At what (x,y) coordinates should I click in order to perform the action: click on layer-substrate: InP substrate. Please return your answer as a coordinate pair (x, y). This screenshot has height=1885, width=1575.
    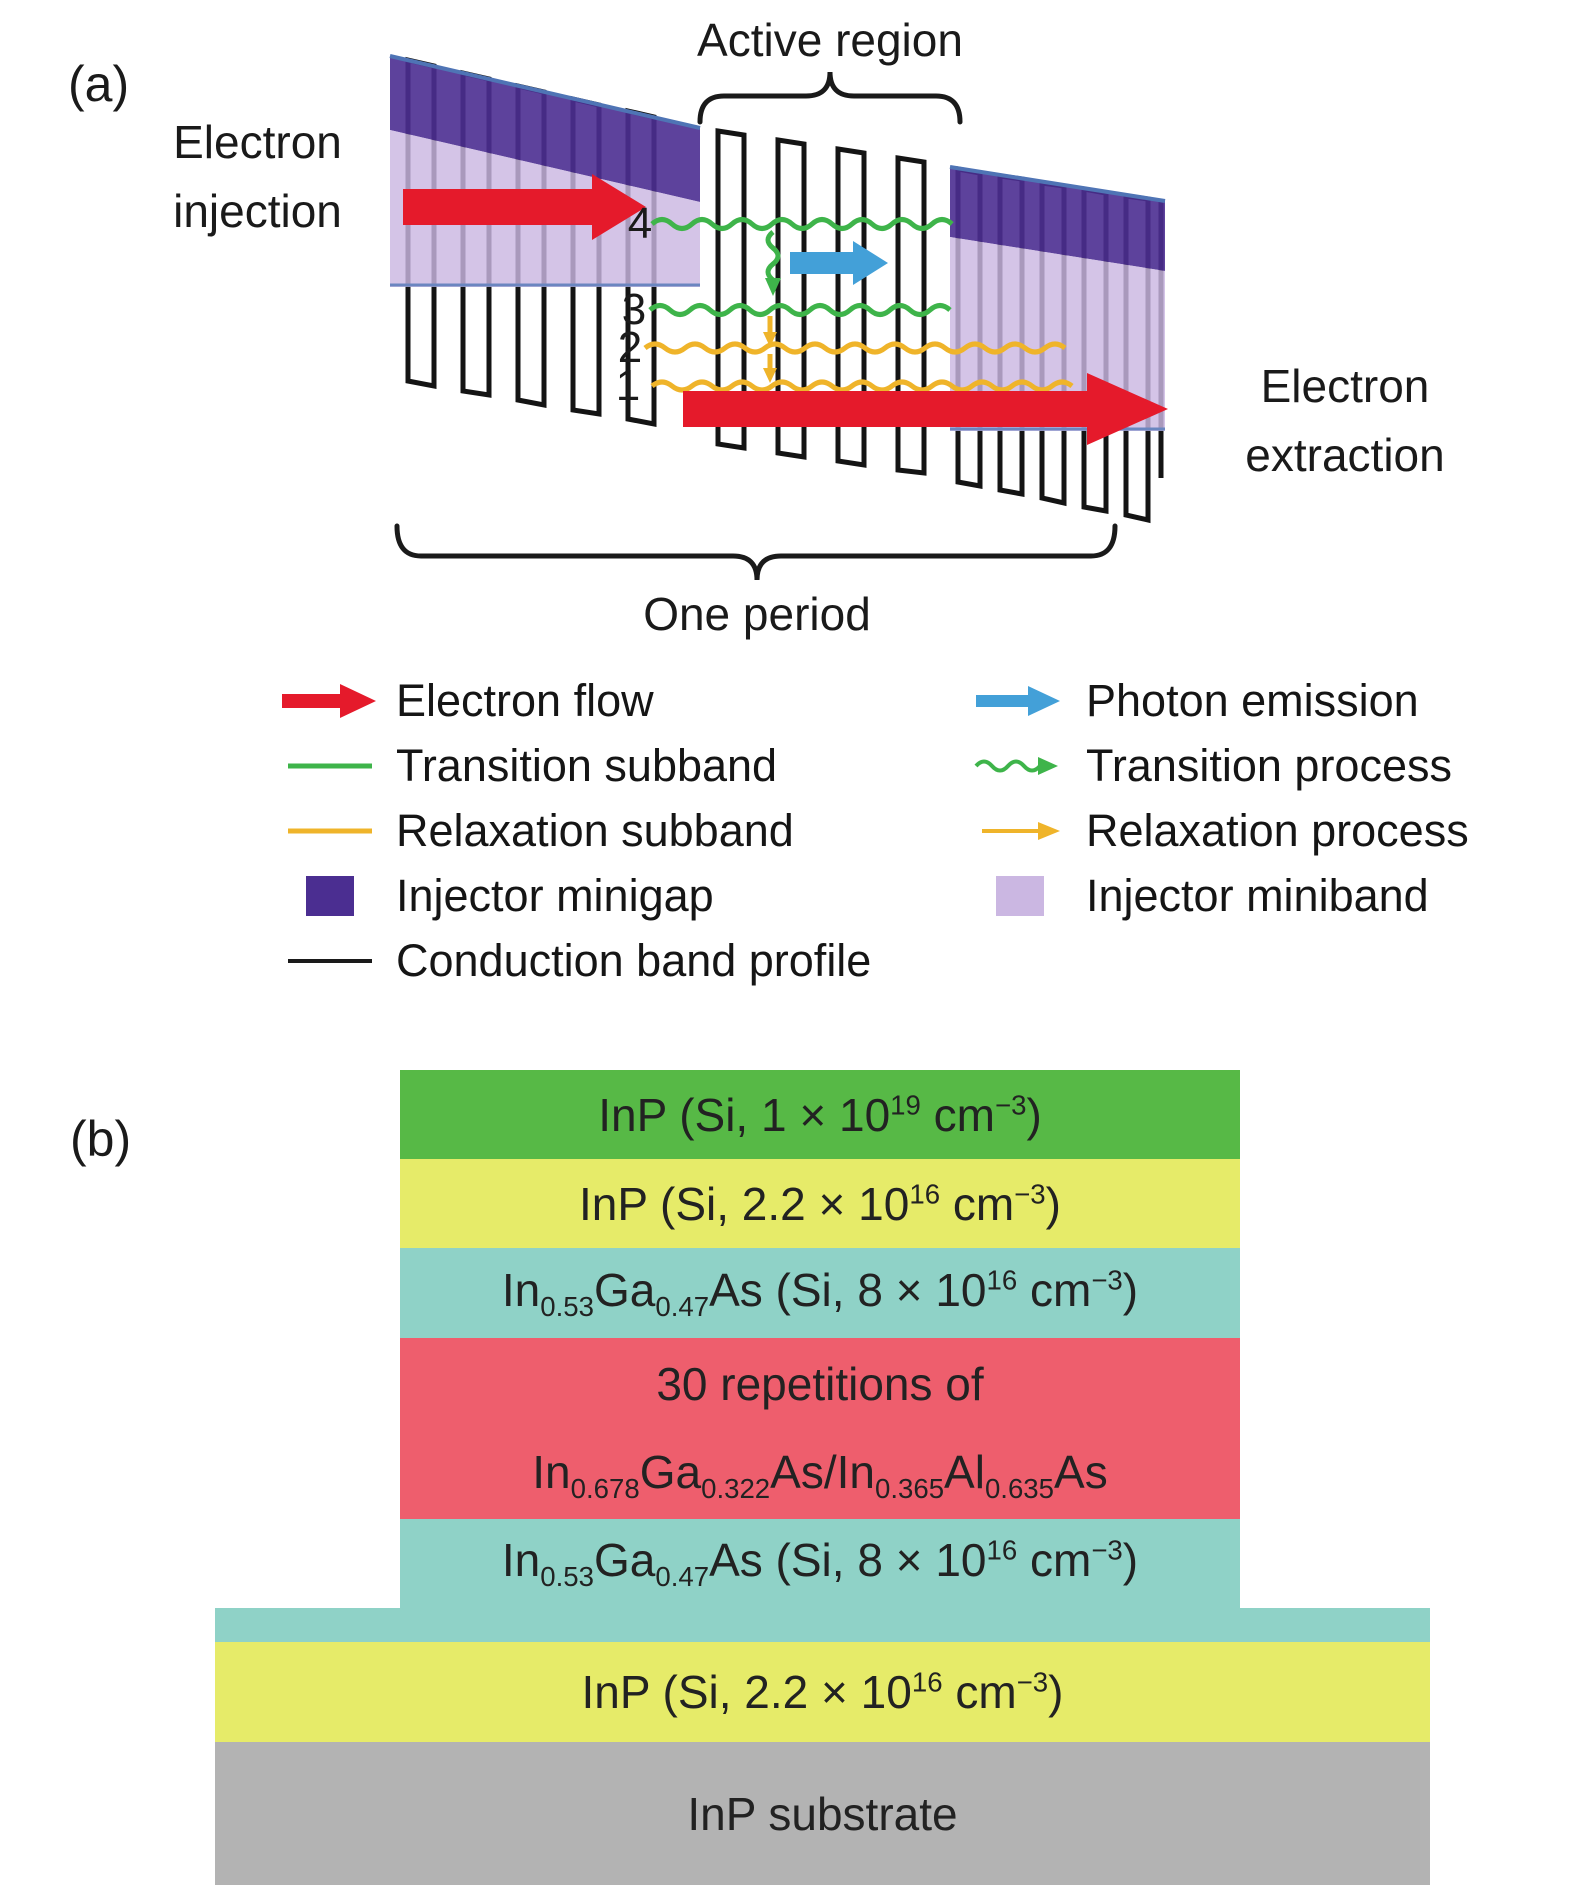
    Looking at the image, I should click on (822, 1813).